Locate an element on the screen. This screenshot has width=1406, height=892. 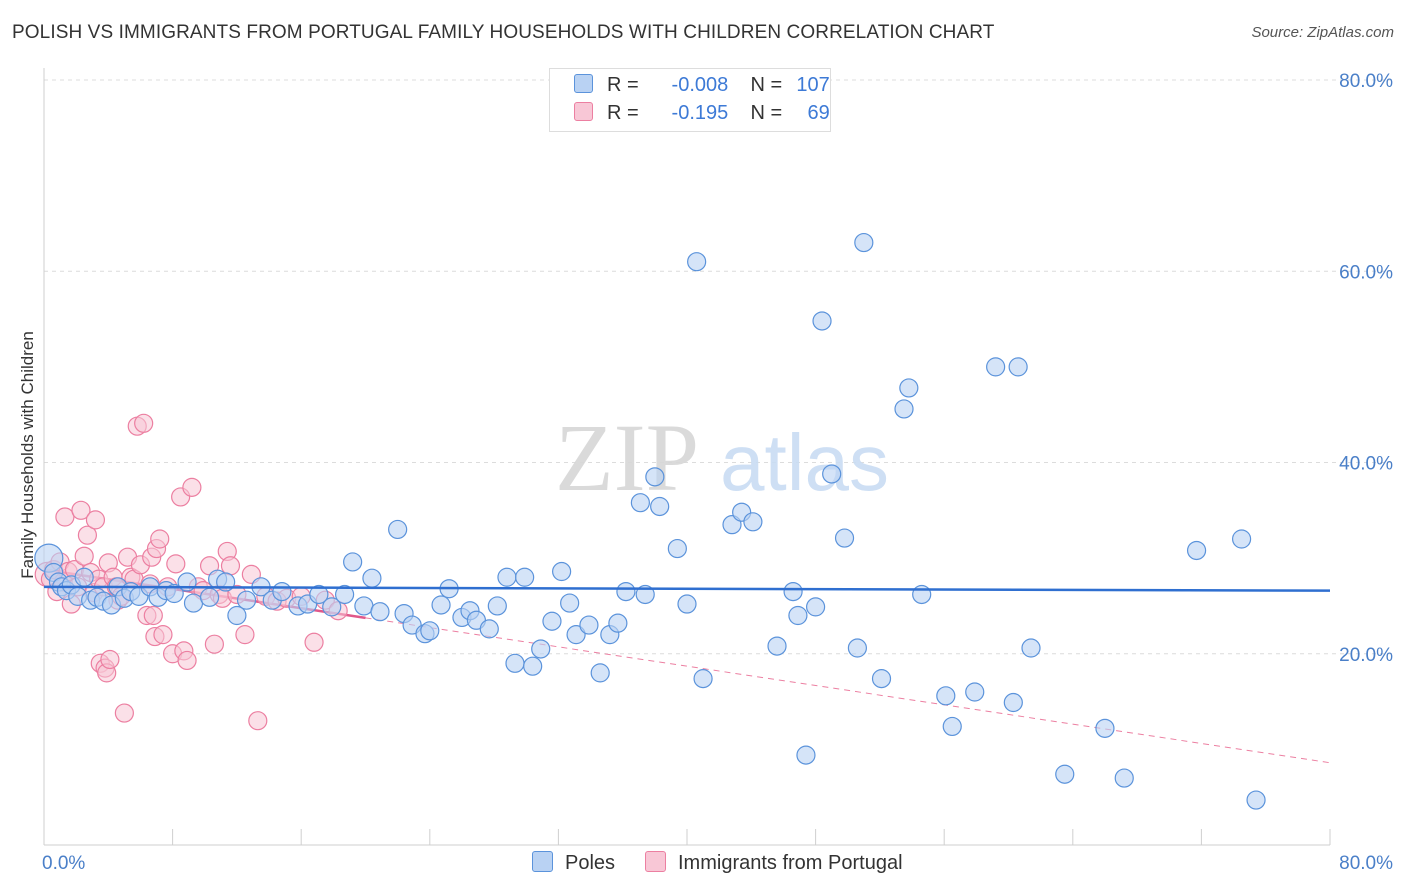
legend: R = -0.008 N = 107 R = -0.195 N = 69 is located at coordinates (690, 100).